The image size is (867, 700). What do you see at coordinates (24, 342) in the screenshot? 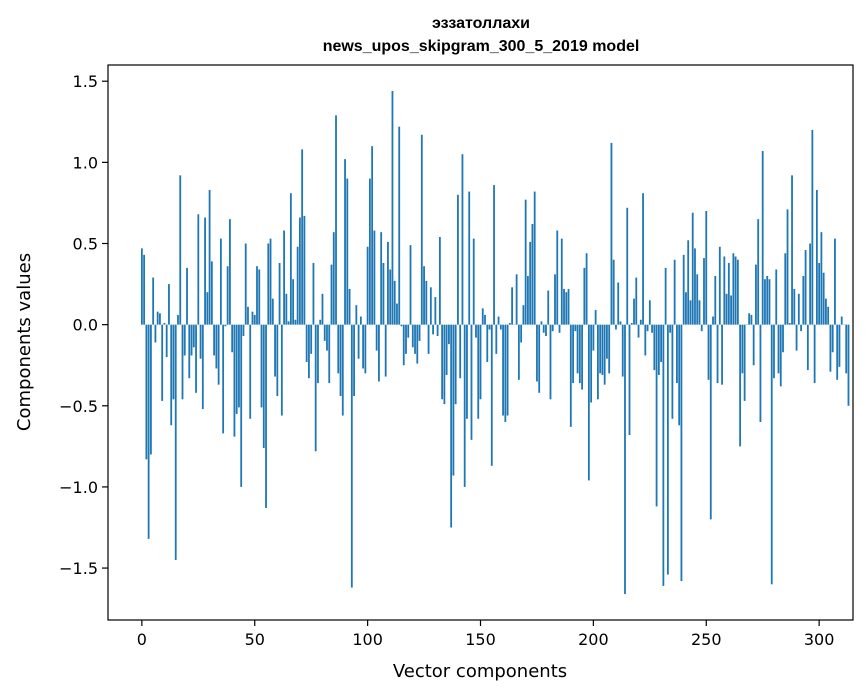
I see `y-axis-label: Components values` at bounding box center [24, 342].